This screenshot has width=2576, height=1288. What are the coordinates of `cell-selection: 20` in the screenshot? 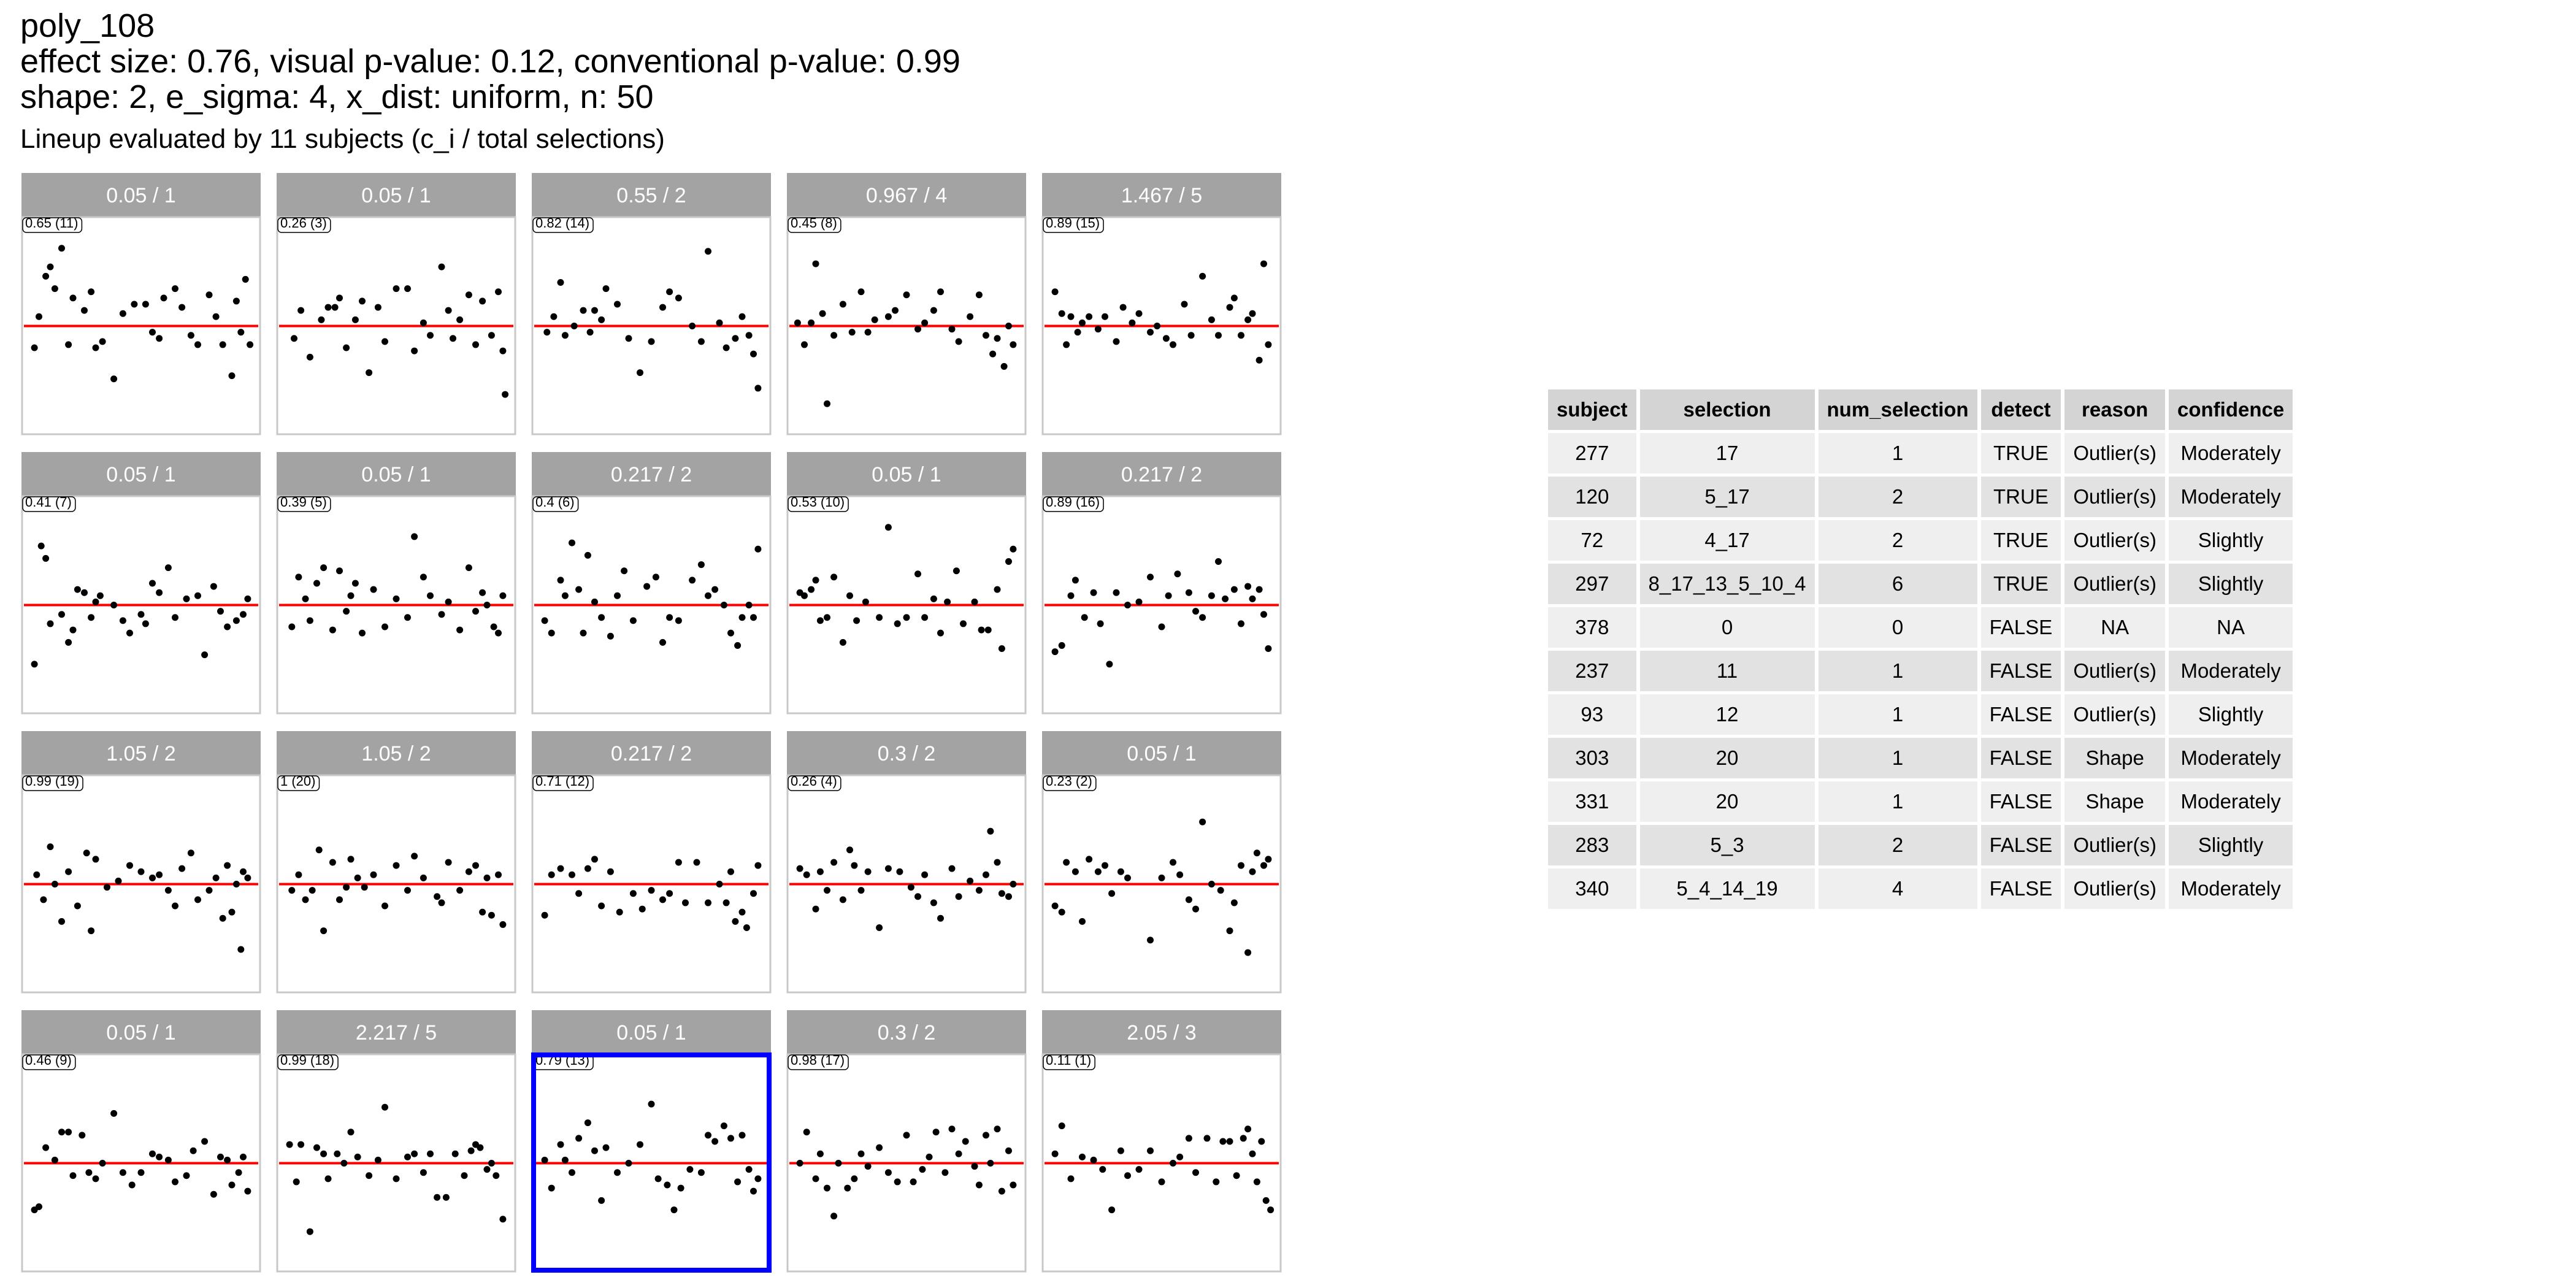 It's located at (1727, 801).